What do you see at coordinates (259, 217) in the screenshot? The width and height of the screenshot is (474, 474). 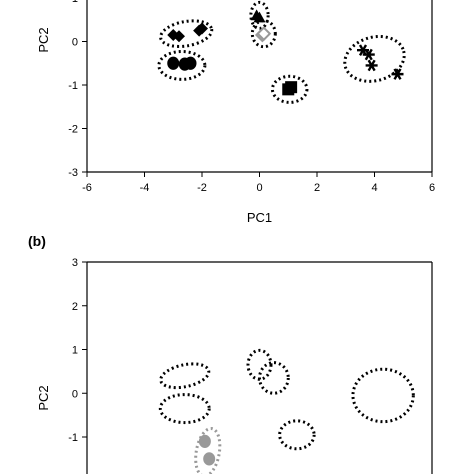 I see `x-axis-label: PC1` at bounding box center [259, 217].